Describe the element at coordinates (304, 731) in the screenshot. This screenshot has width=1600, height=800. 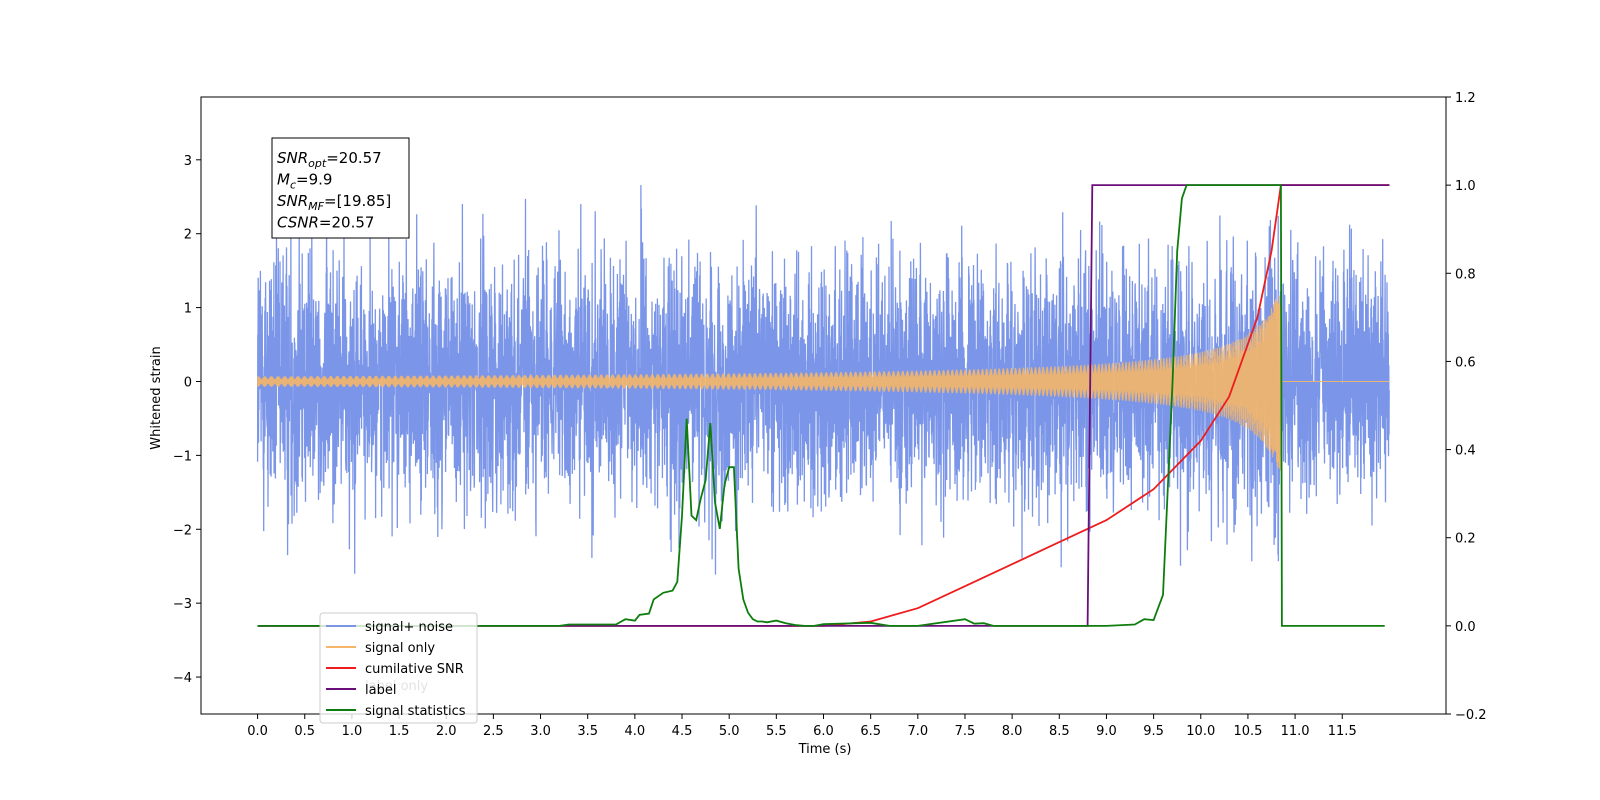
I see `x-tick-label: 0.5` at that location.